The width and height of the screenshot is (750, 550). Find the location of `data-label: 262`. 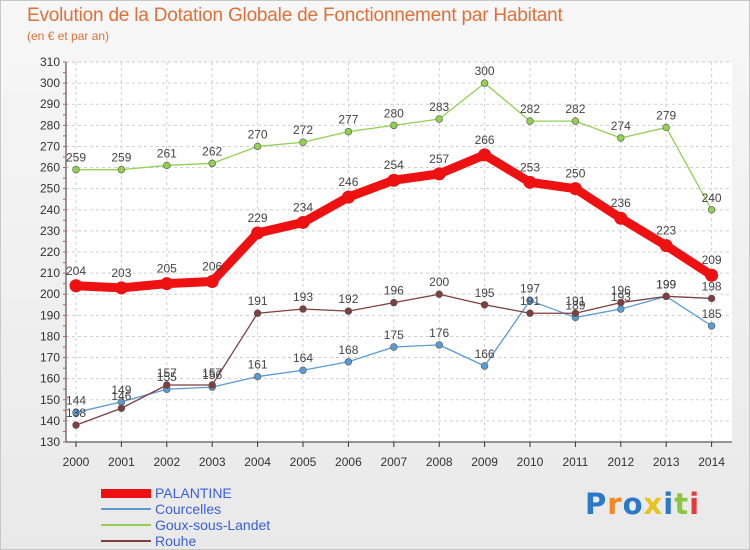

data-label: 262 is located at coordinates (212, 151).